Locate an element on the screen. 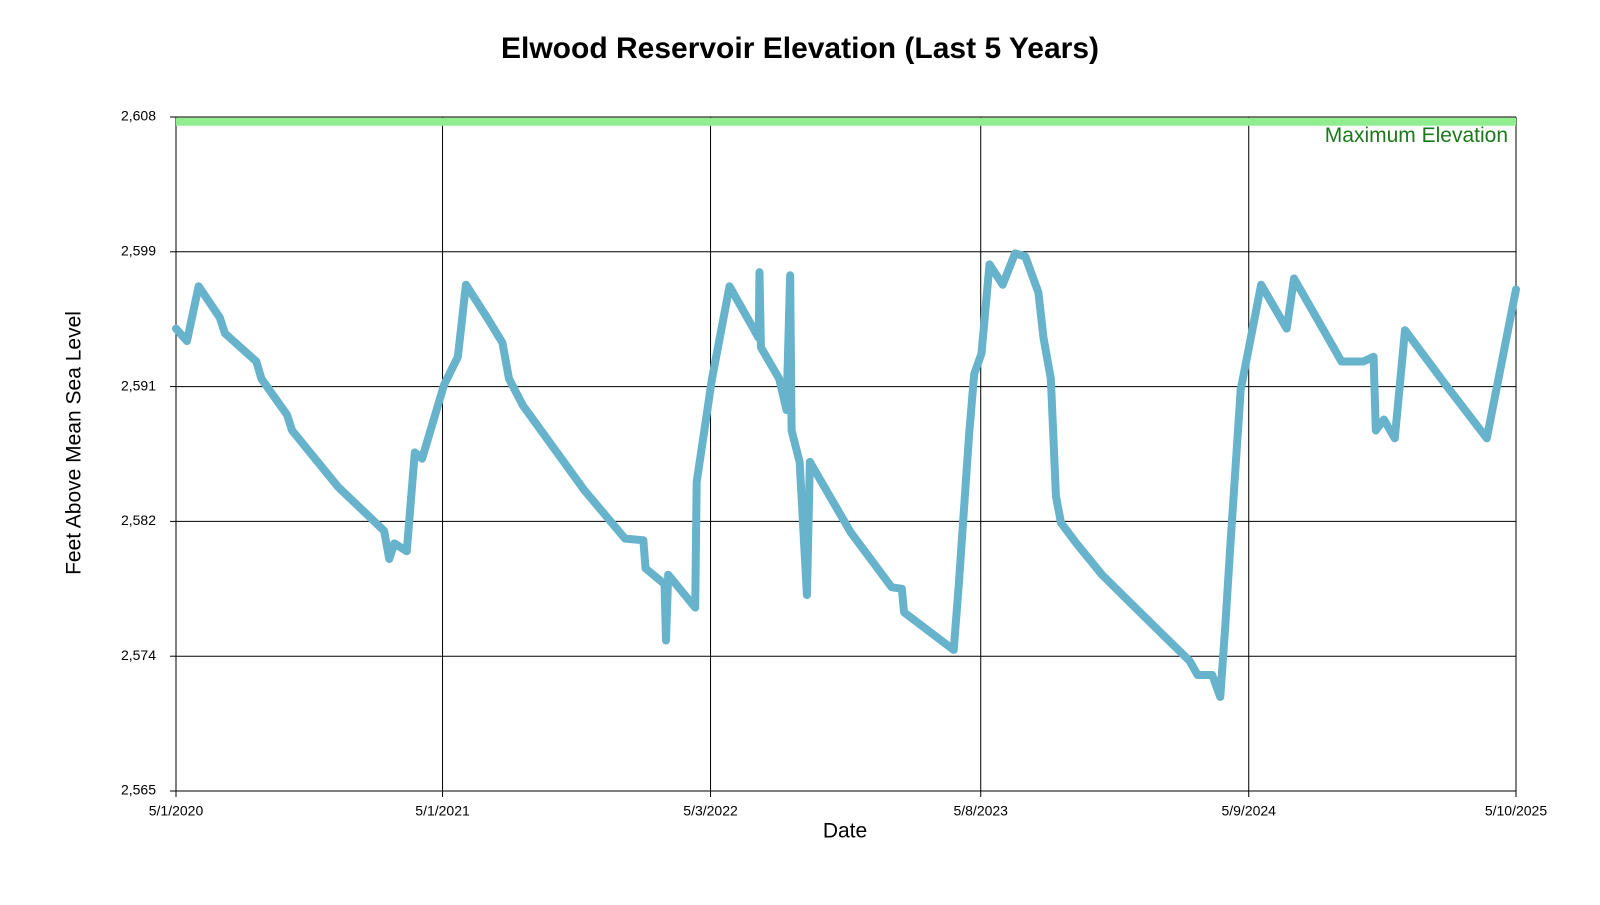  y-tick-label: 2,591 is located at coordinates (138, 385).